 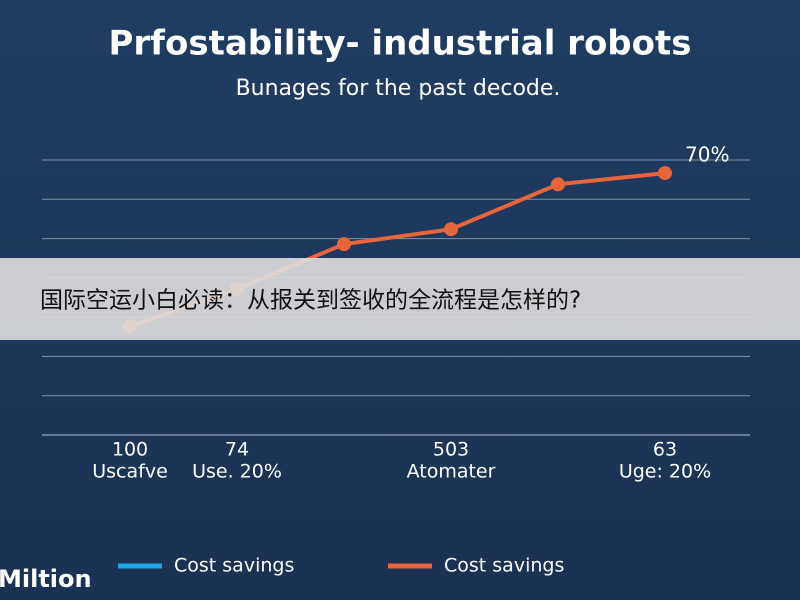 What do you see at coordinates (451, 450) in the screenshot?
I see `x-tick-label: 503` at bounding box center [451, 450].